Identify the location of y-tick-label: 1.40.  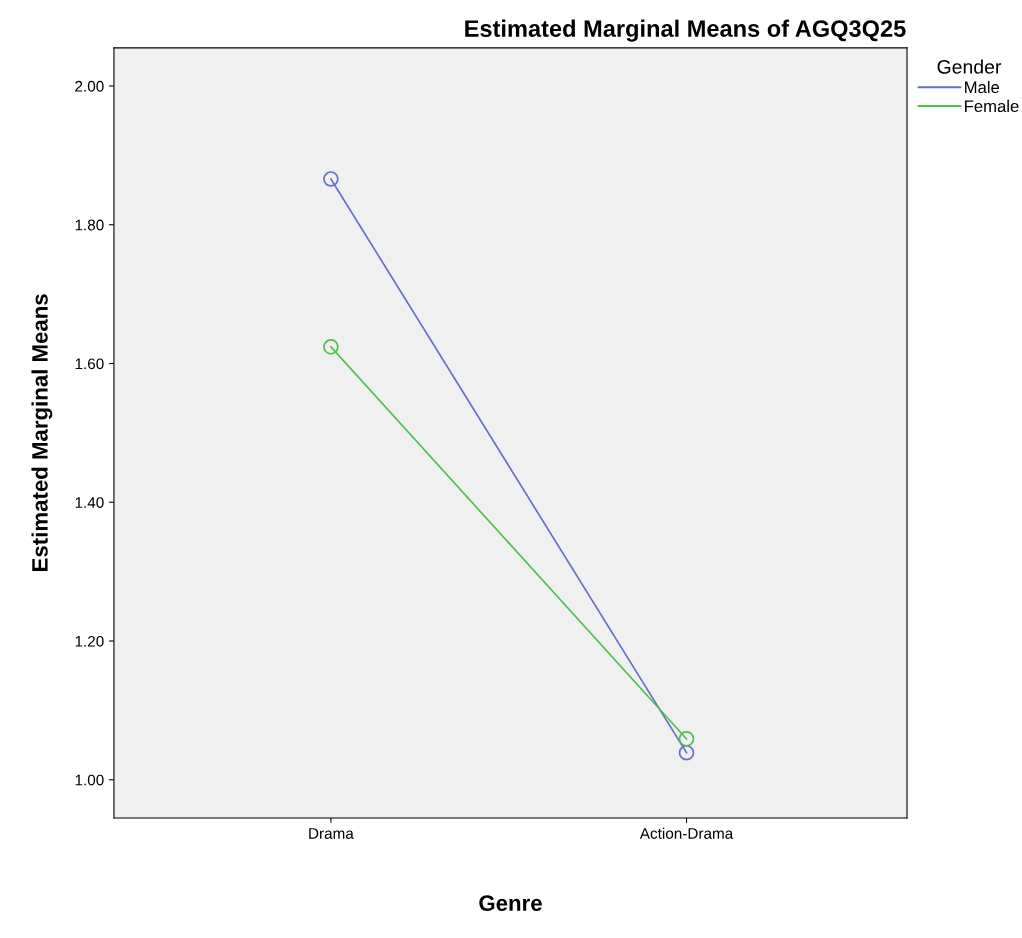
(89, 502).